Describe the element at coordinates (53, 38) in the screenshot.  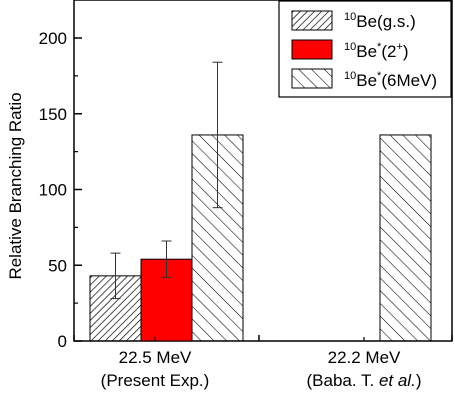
I see `y-tick-label: 200` at that location.